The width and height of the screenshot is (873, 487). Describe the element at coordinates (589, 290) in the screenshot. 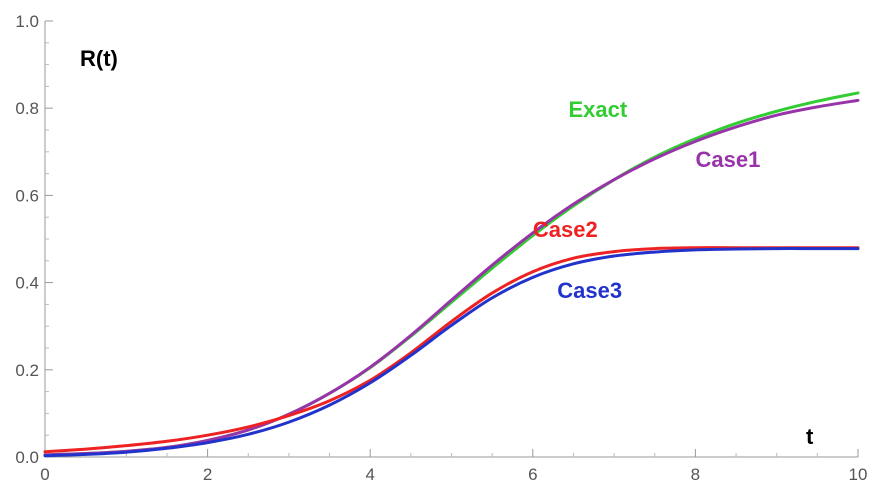

I see `series-label-case3: Case3` at that location.